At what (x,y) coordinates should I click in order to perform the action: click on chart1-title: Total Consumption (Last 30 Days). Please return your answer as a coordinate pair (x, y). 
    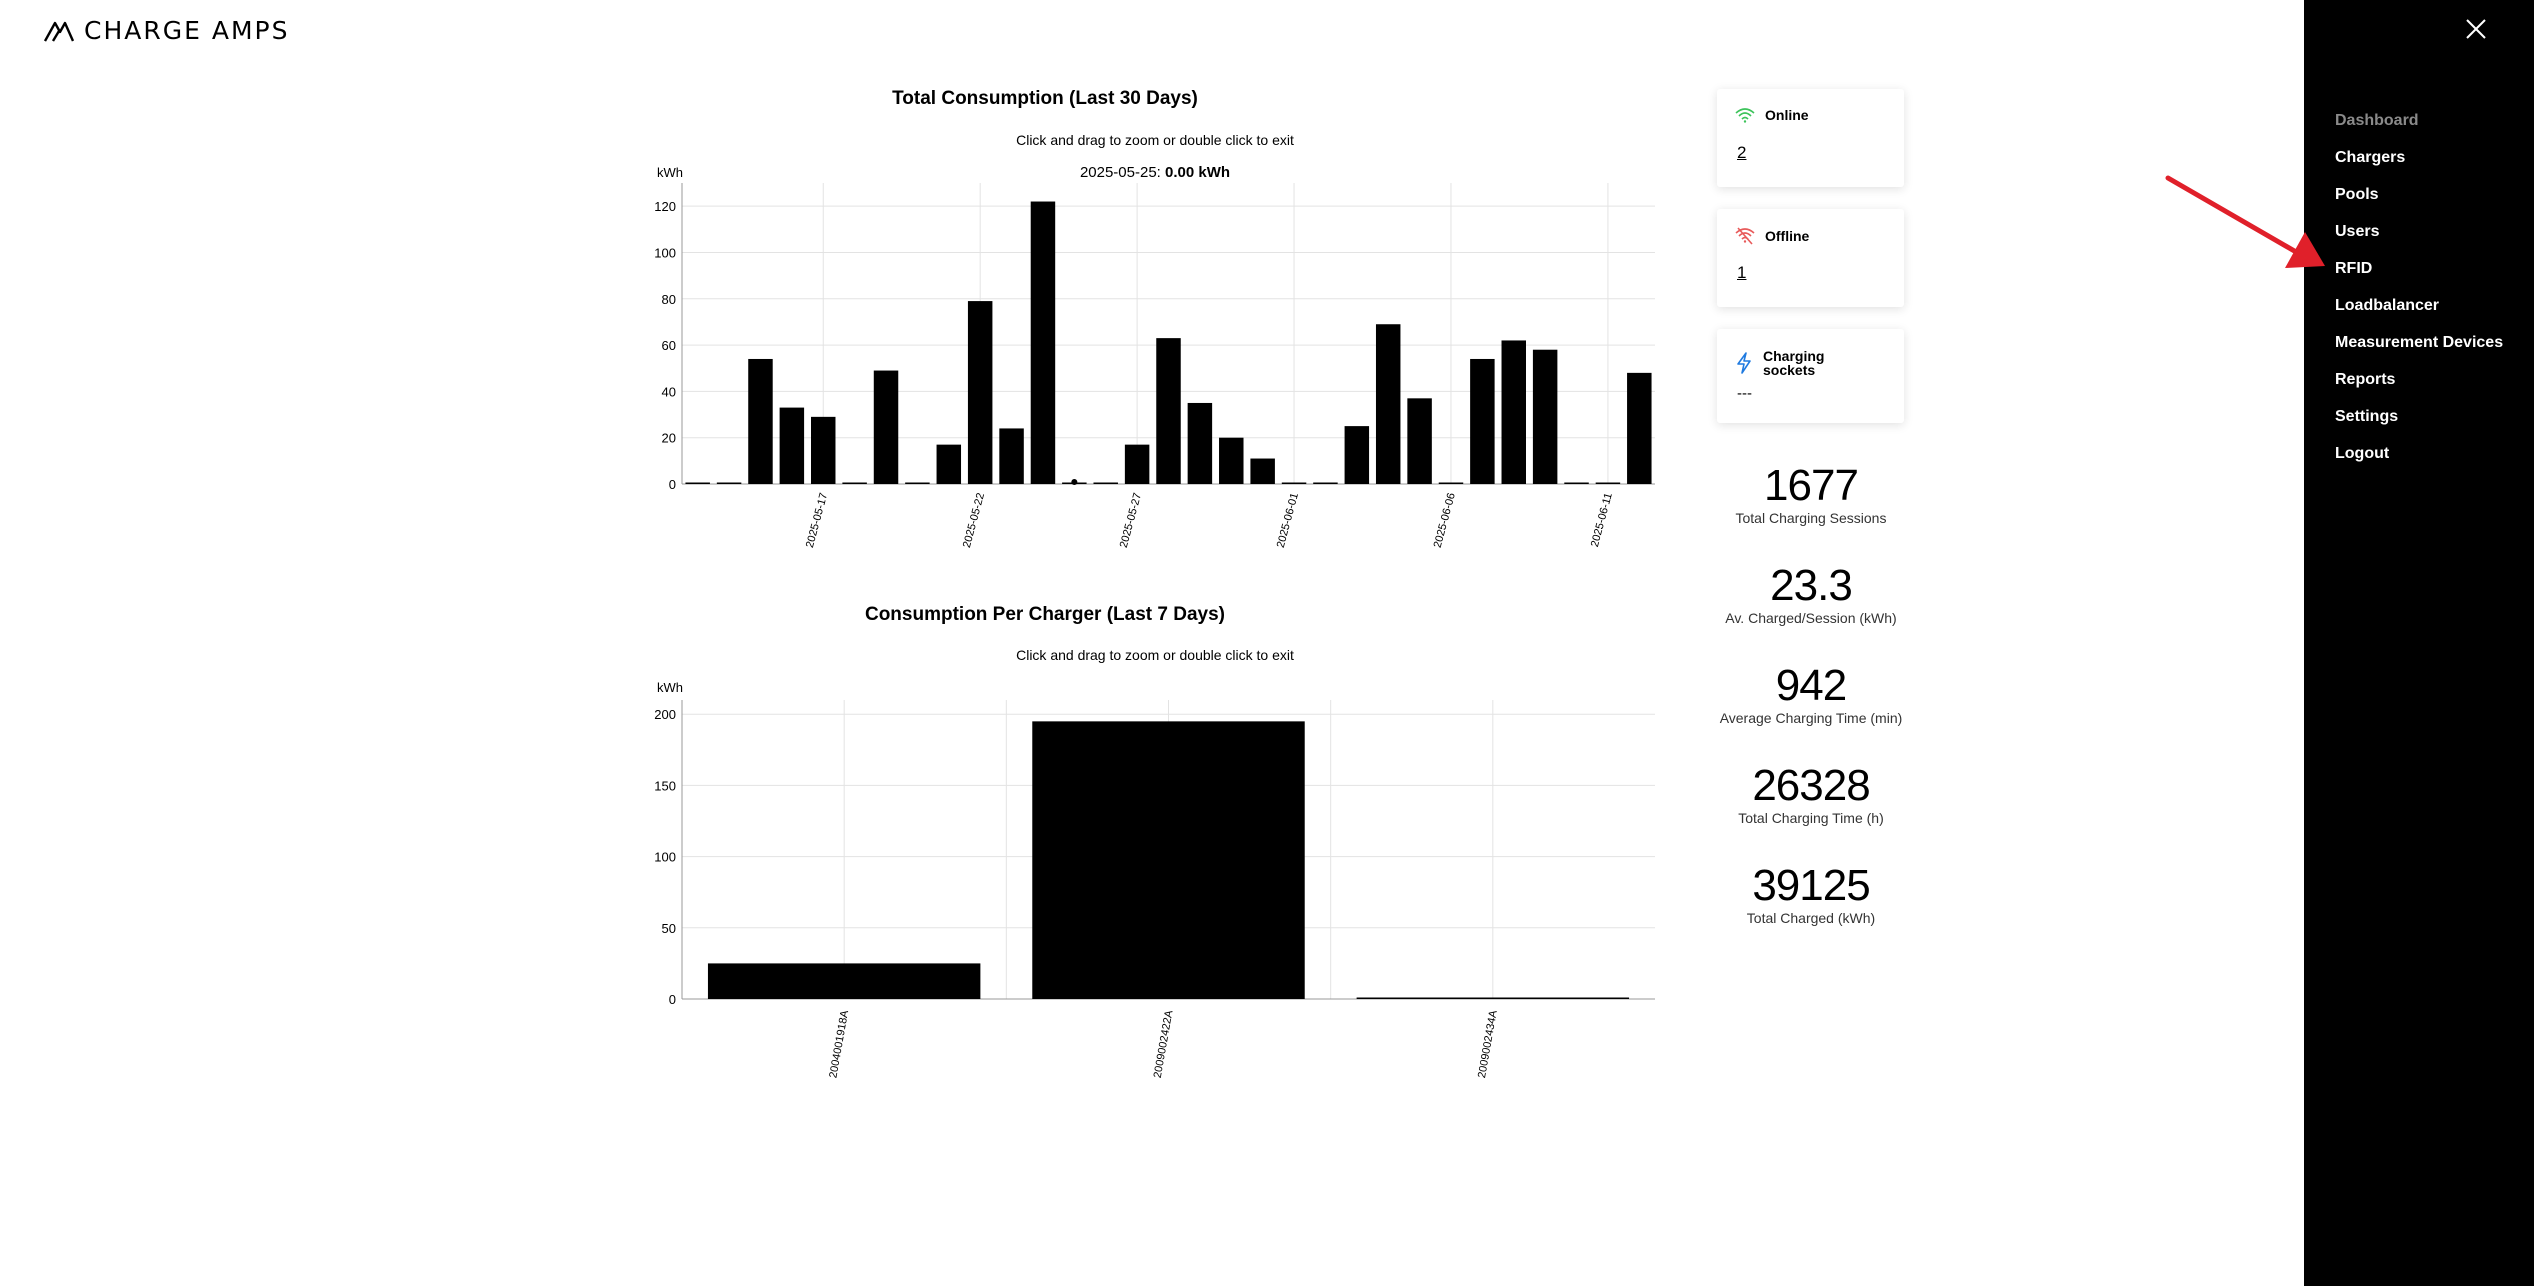
    Looking at the image, I should click on (1045, 98).